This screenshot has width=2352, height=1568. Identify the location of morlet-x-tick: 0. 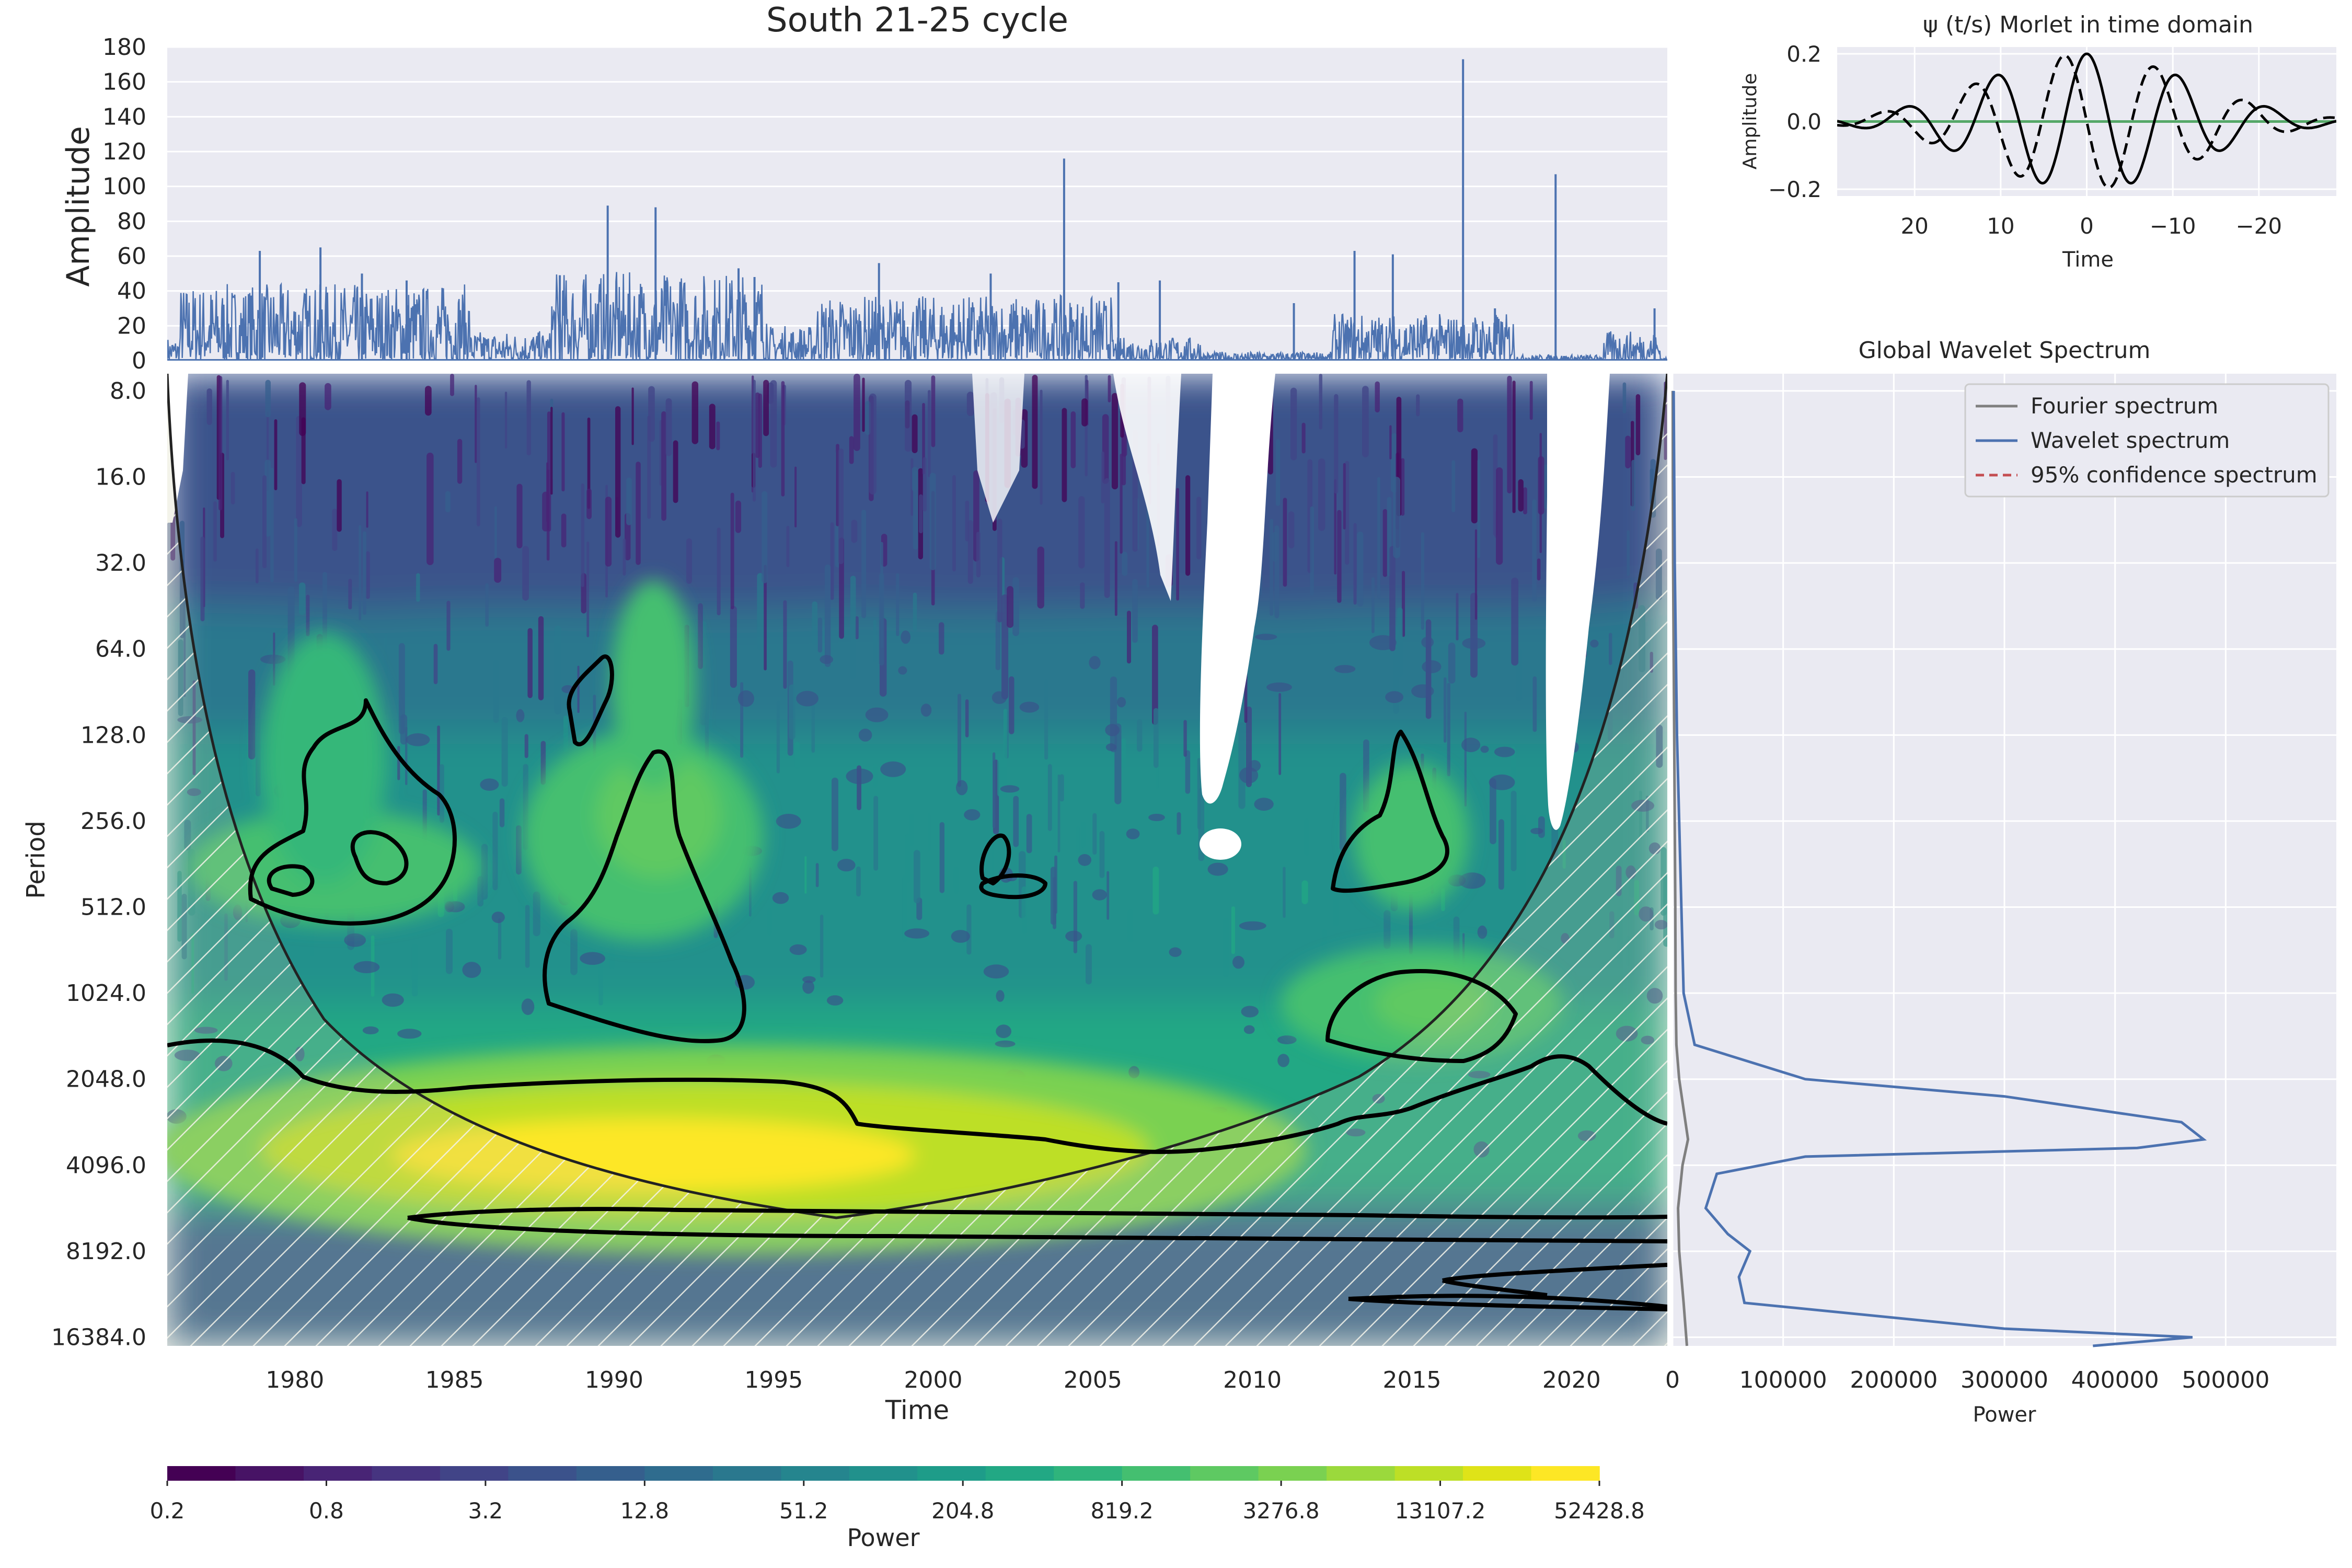
(2087, 226).